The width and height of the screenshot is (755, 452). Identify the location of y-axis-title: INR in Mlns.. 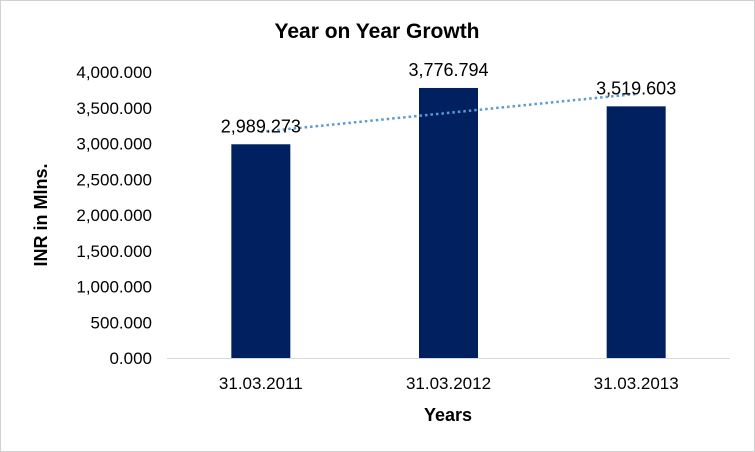
(41, 215).